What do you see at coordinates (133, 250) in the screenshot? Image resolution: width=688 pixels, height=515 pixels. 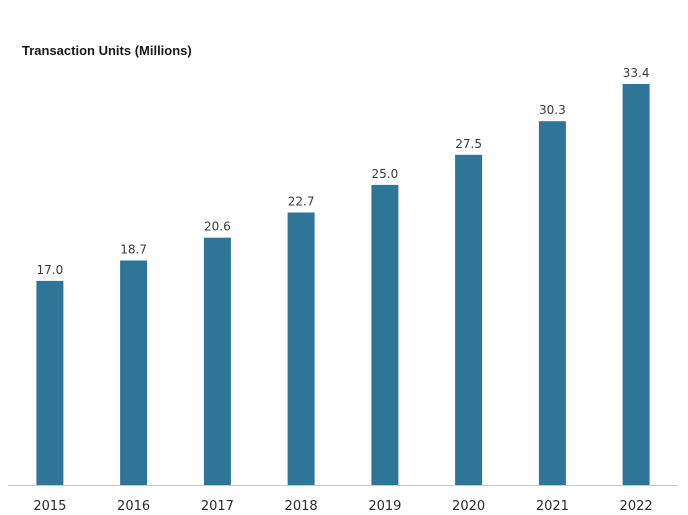 I see `value-label-2016: 18.7` at bounding box center [133, 250].